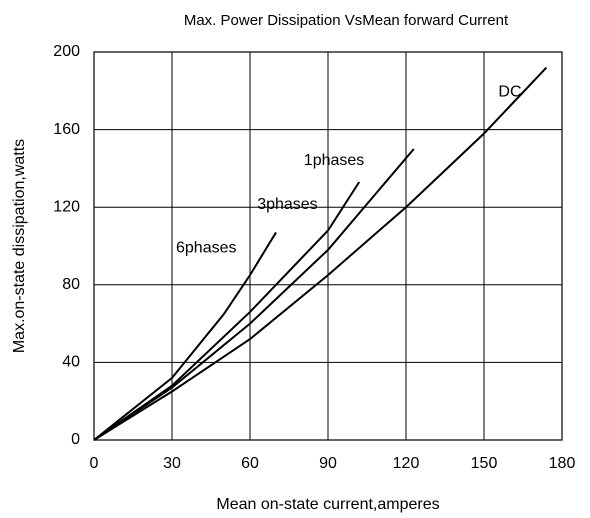 The image size is (590, 518). I want to click on y-axis-label: Max.on-state dissipation,watts, so click(19, 246).